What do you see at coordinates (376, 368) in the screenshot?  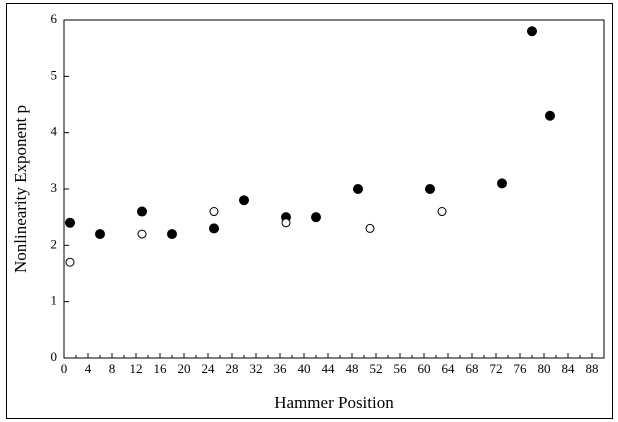 I see `x-tick-label: 52` at bounding box center [376, 368].